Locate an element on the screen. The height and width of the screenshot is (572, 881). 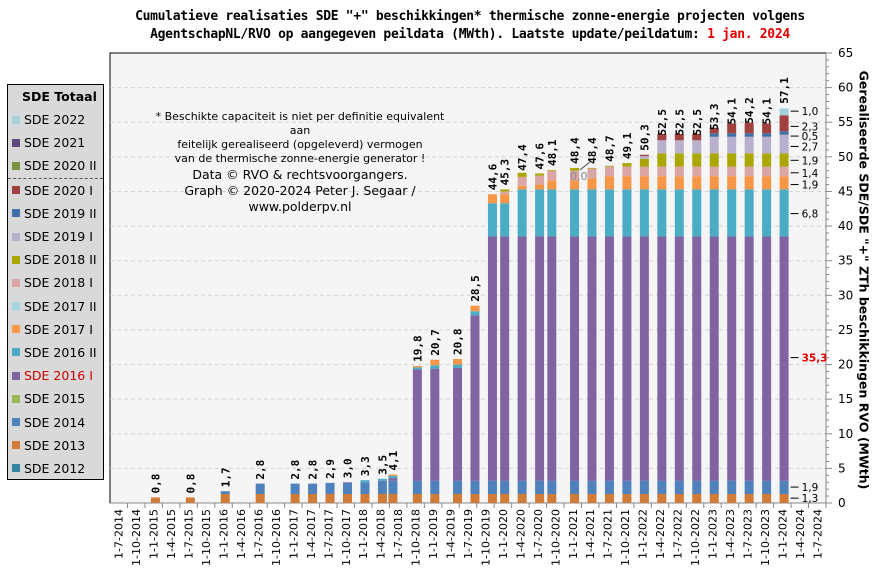
x-tick-label: 1-1-2024 is located at coordinates (782, 534).